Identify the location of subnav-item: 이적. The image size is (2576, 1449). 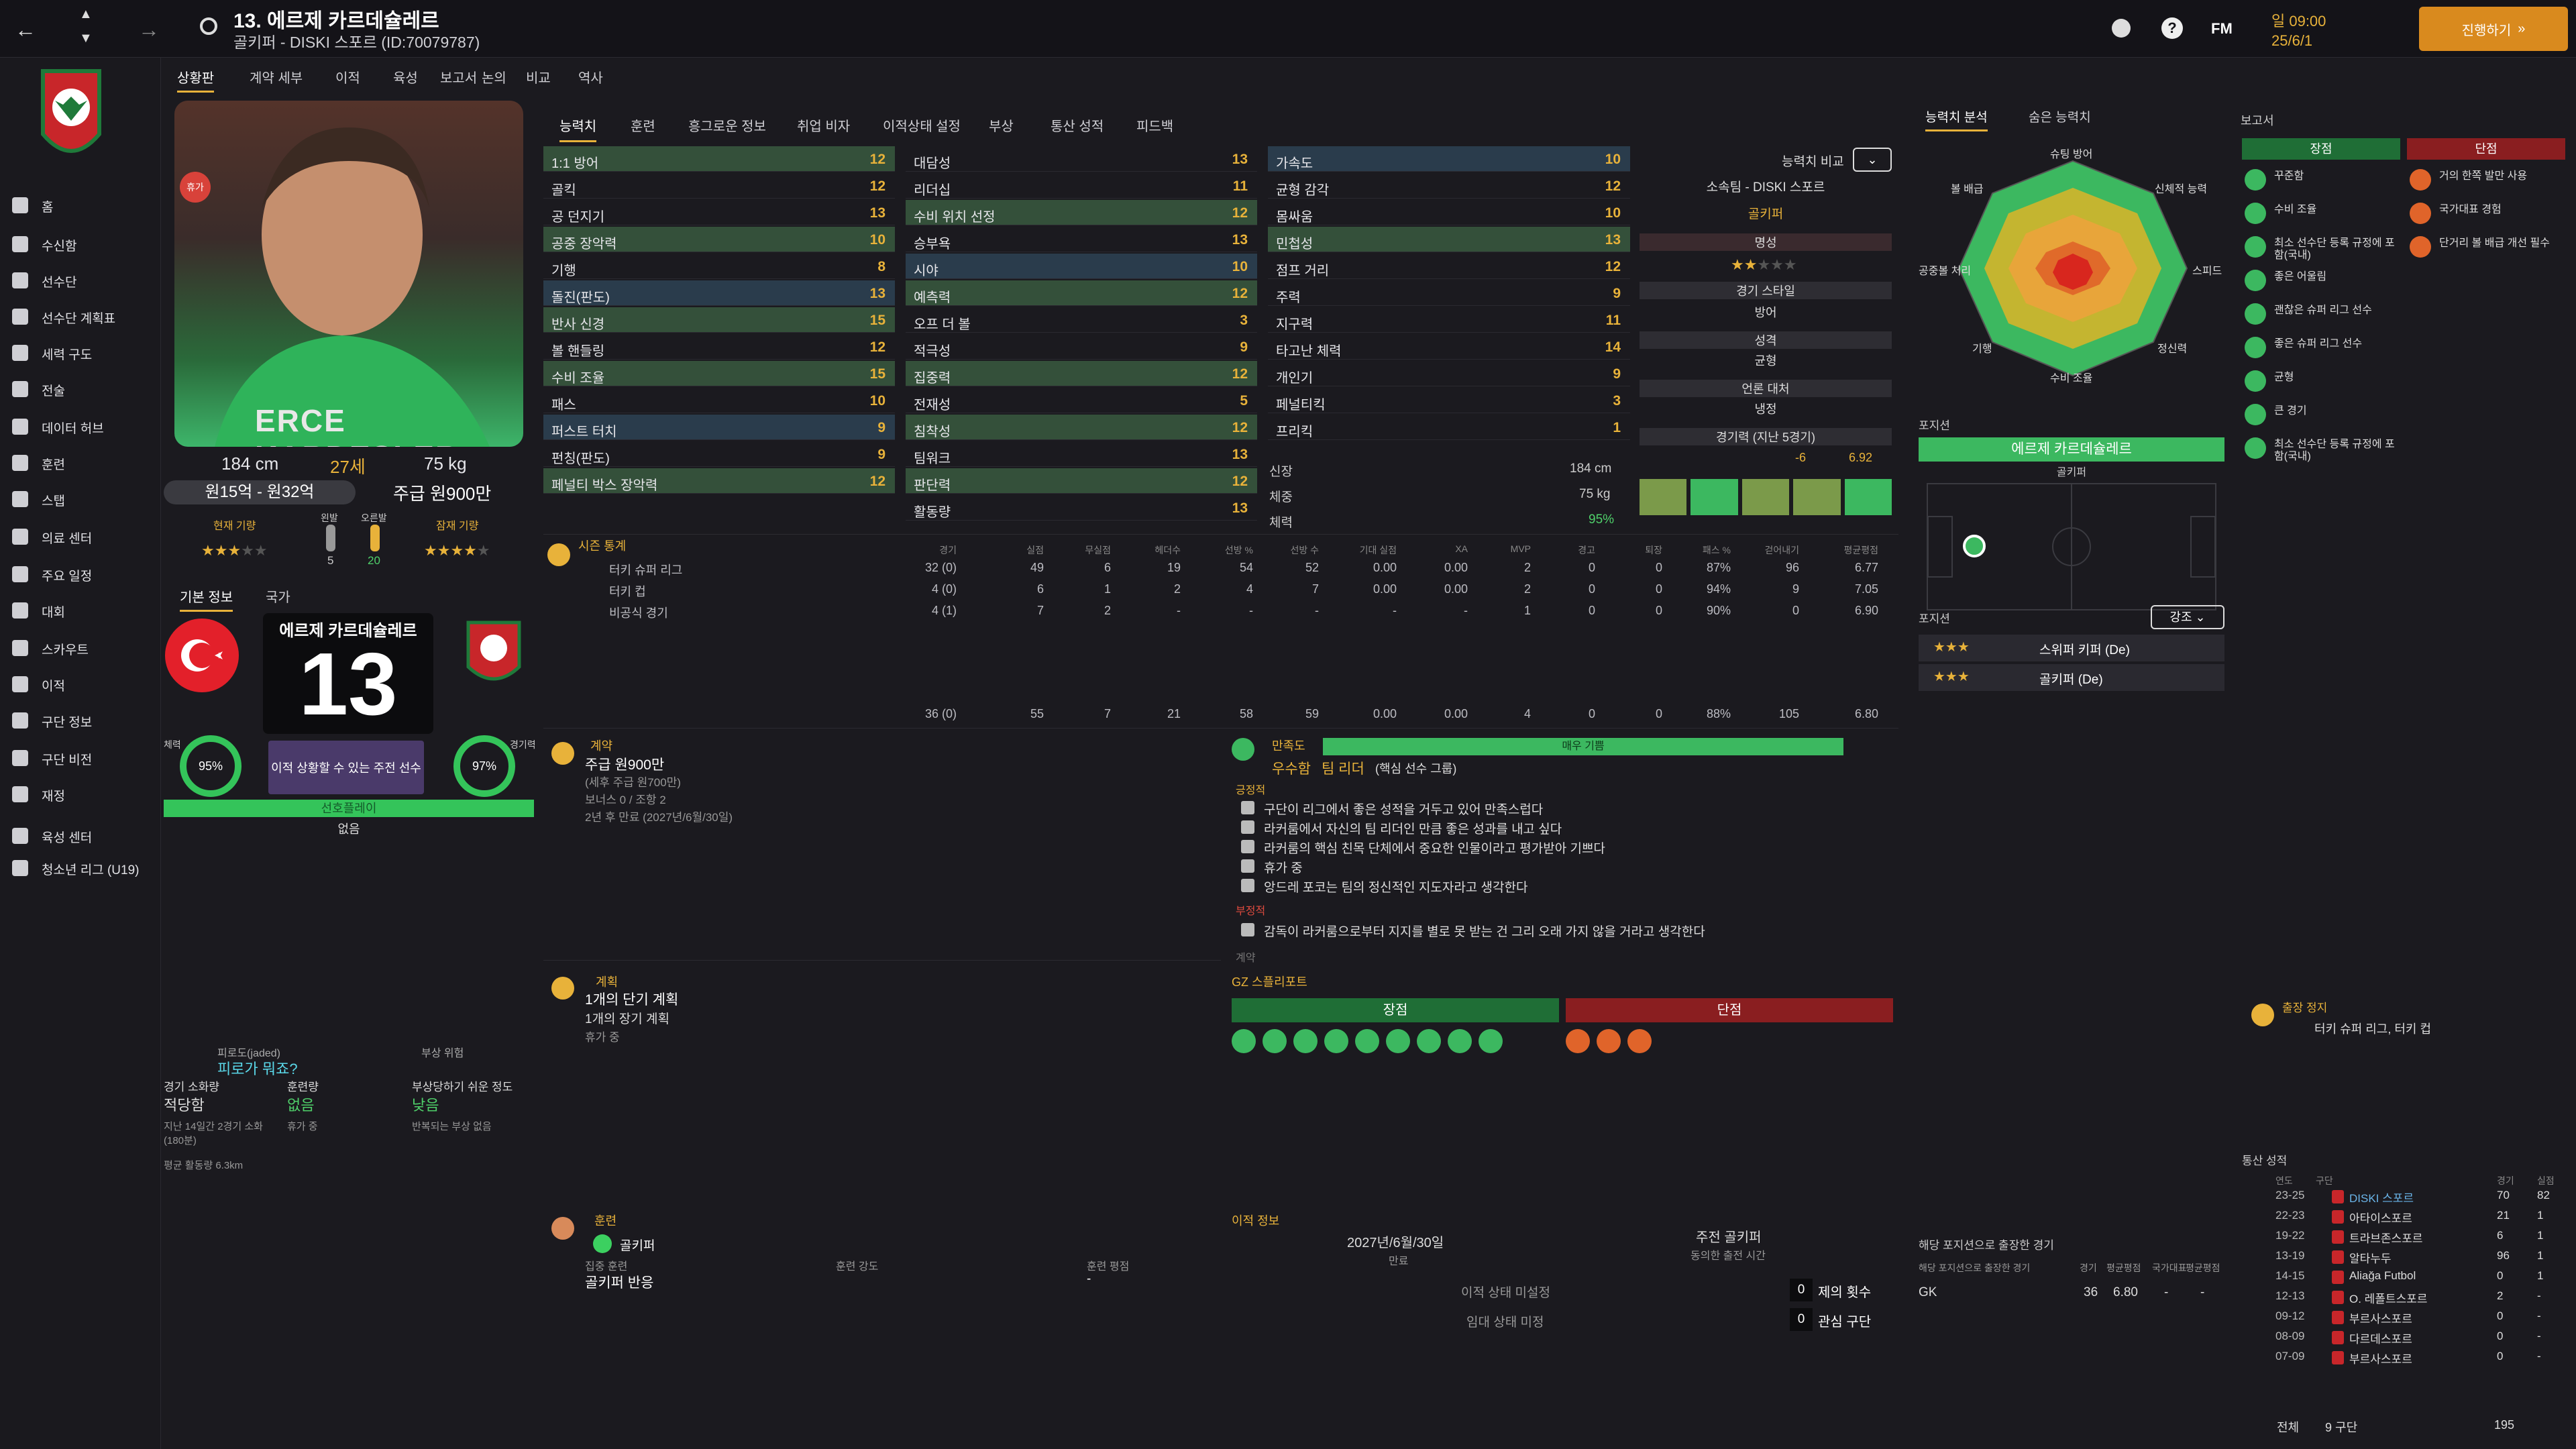
(347, 78).